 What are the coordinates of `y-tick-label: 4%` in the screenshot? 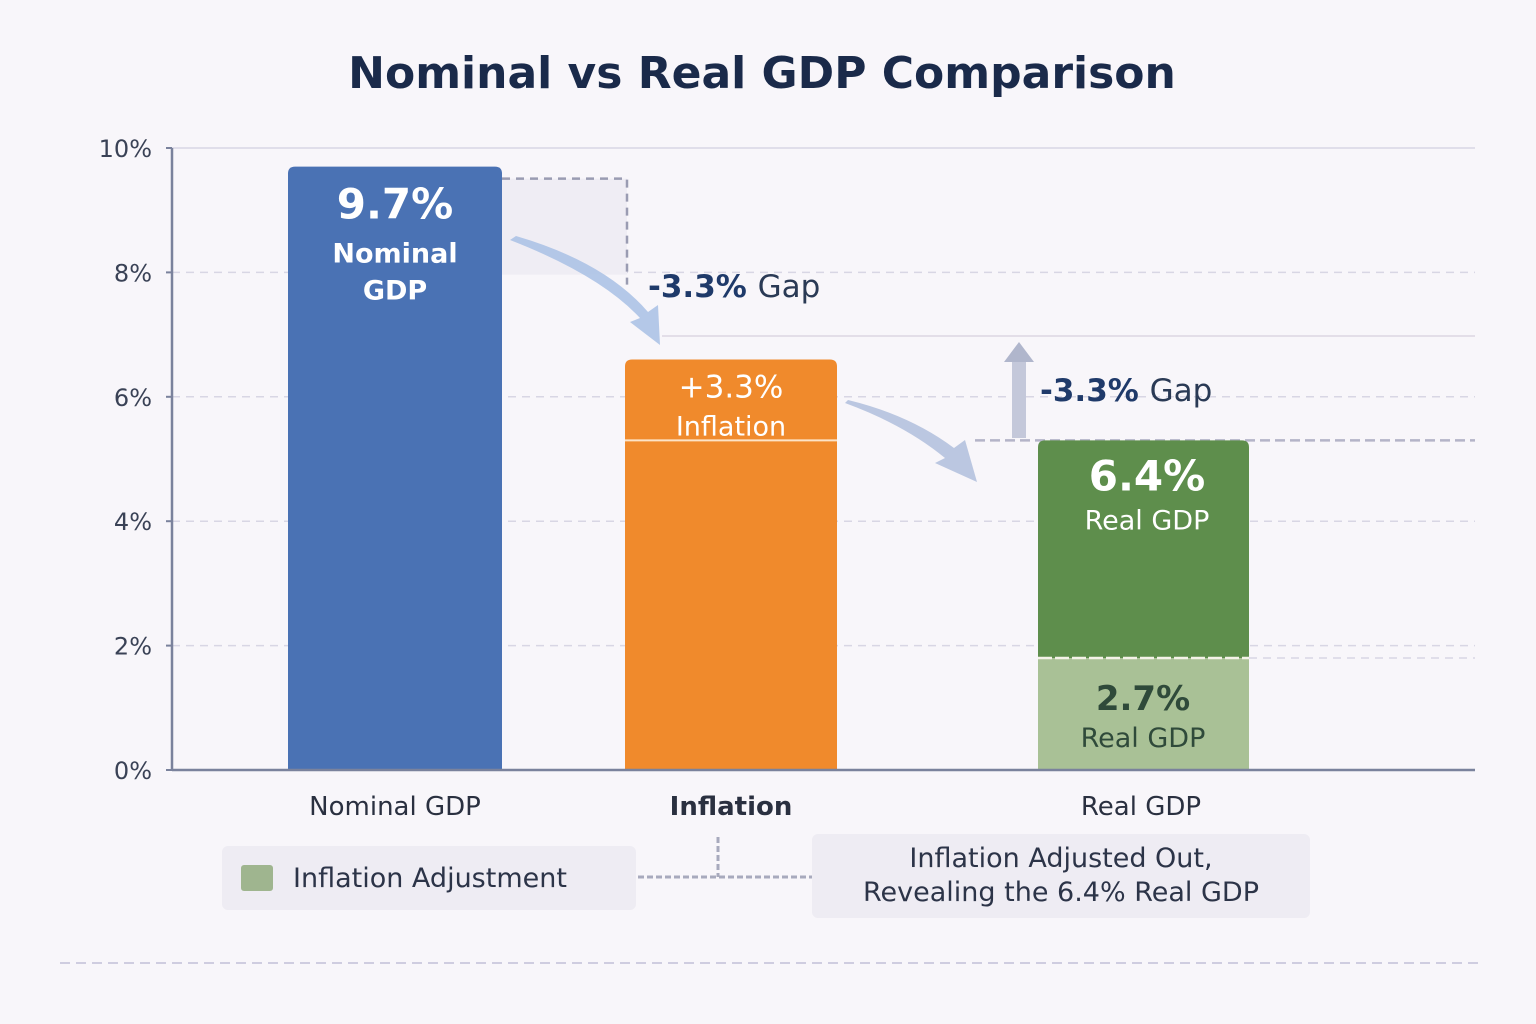 It's located at (133, 522).